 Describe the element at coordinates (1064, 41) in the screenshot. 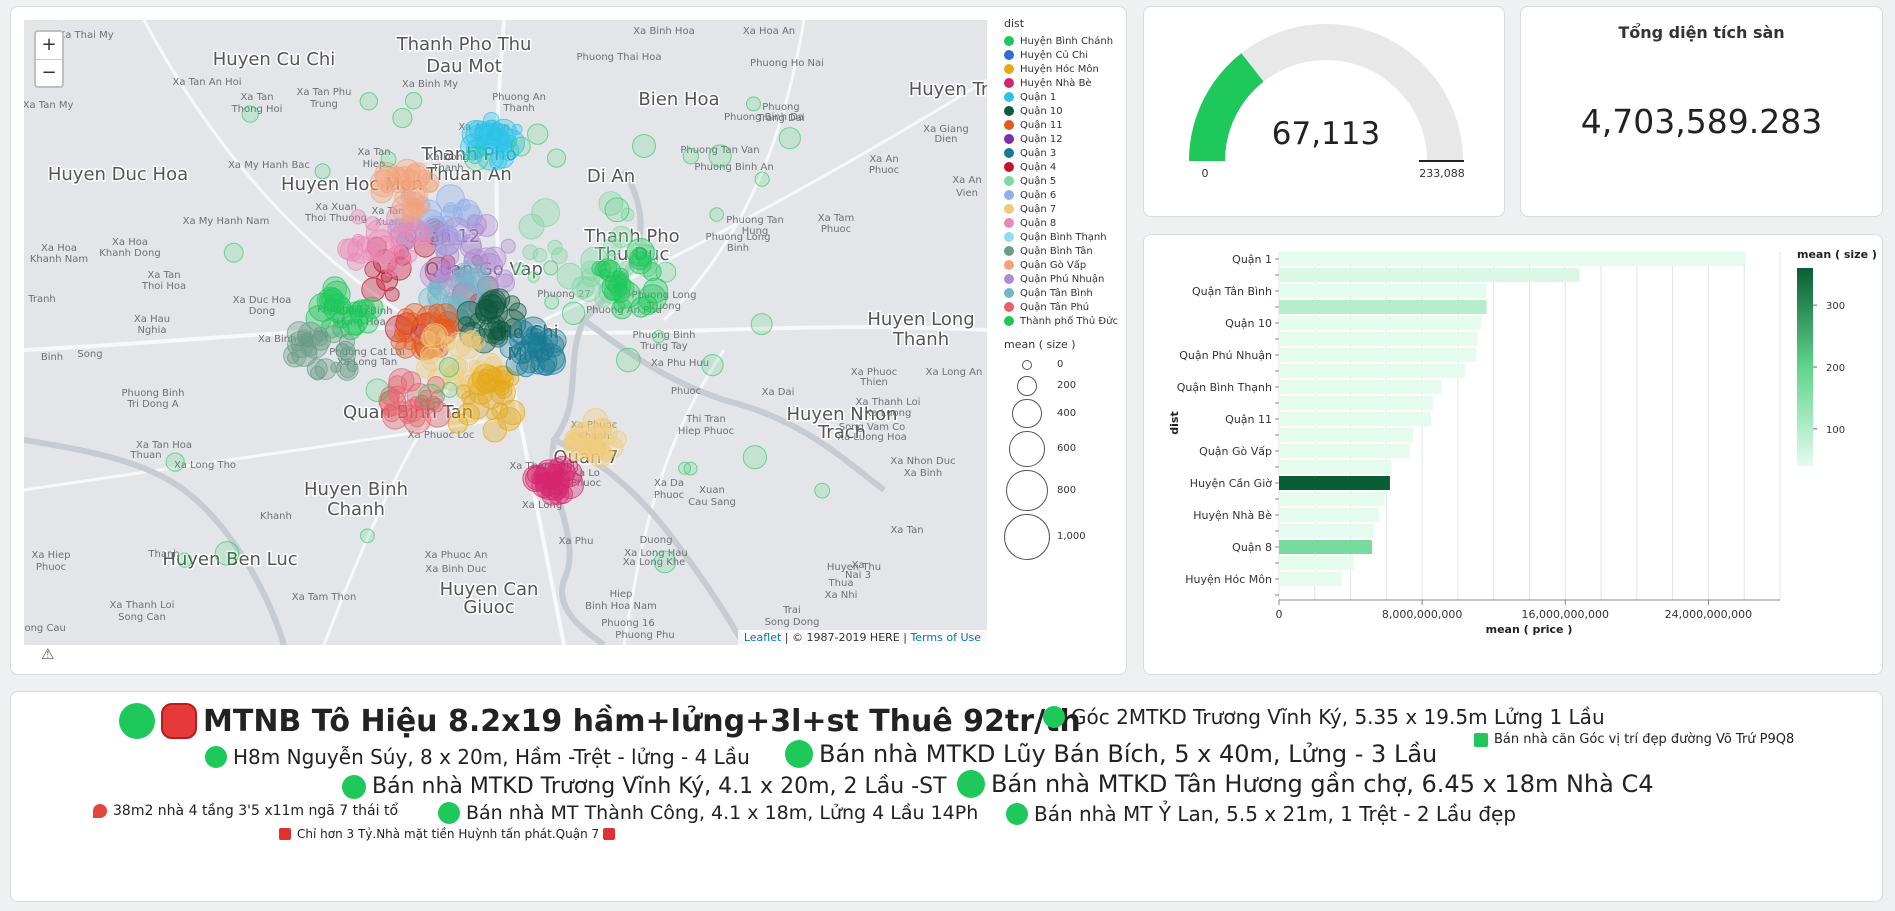

I see `legend-item: Huyện Bình Chánh` at that location.